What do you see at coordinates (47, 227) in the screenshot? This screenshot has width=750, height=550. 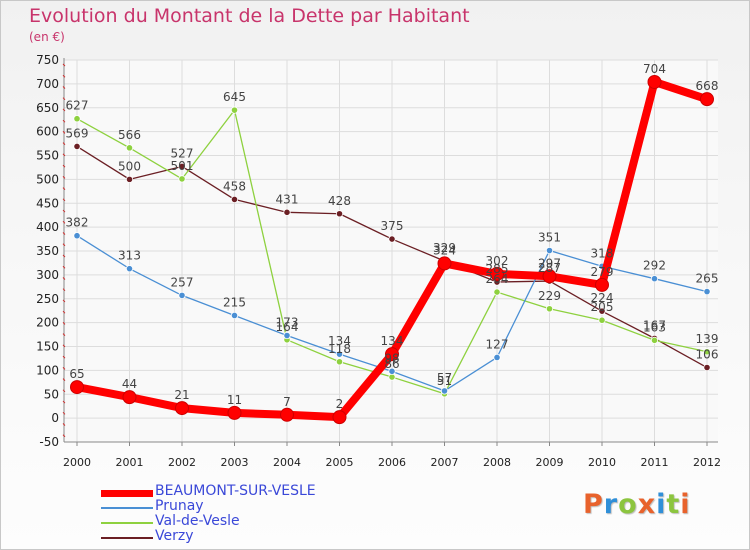 I see `y-tick-label: 400` at bounding box center [47, 227].